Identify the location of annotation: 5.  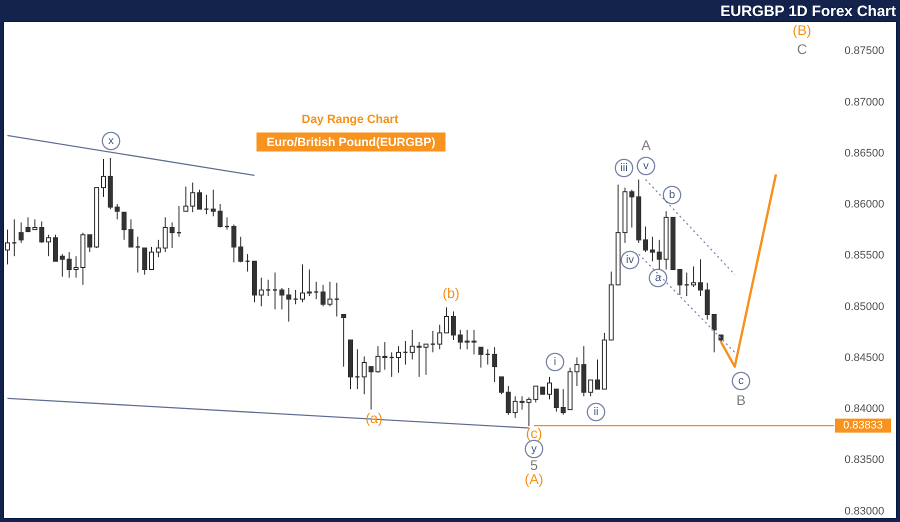
(534, 465).